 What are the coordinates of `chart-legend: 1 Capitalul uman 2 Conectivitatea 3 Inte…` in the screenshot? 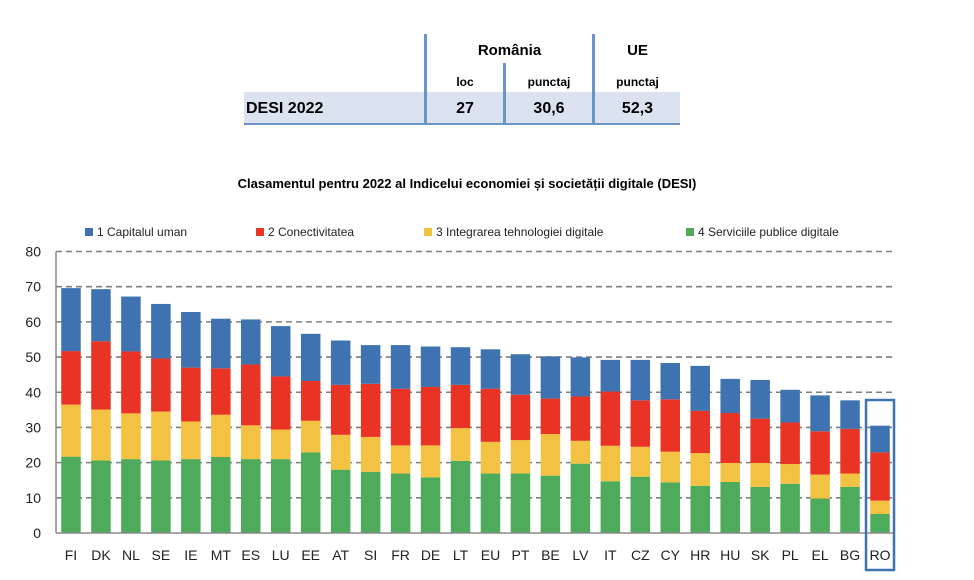 It's located at (487, 233).